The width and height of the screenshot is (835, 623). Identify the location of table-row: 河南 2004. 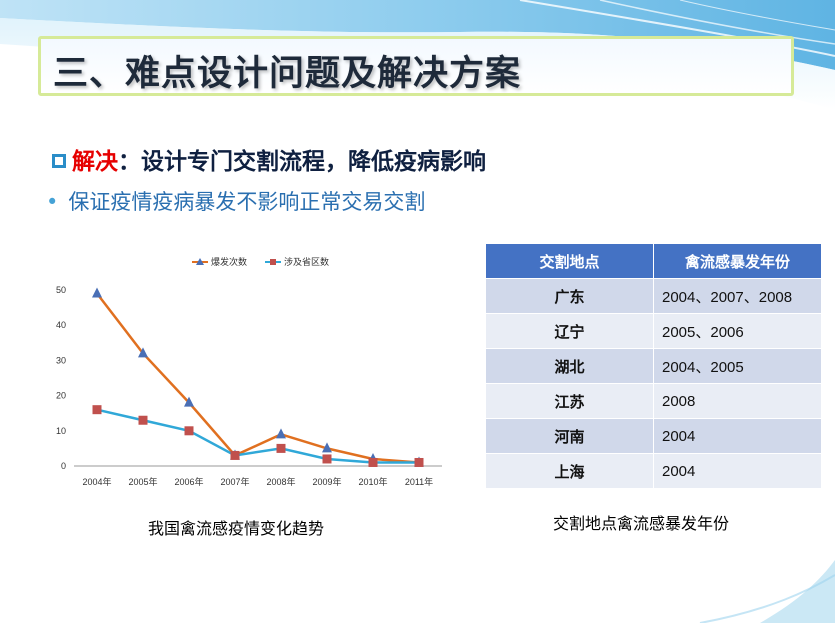
(653, 436).